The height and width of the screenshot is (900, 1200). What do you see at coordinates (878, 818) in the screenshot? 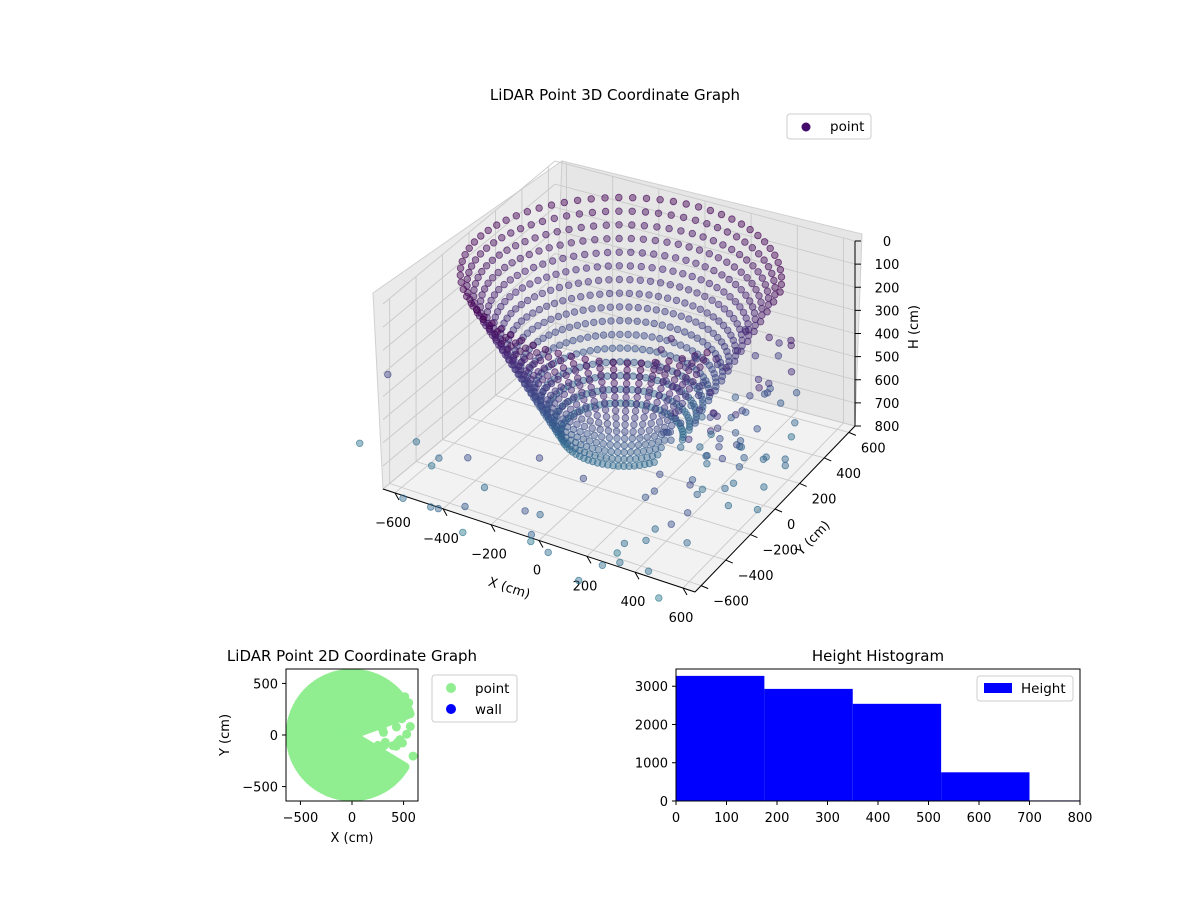
I see `x-tick-label-hist: 400` at bounding box center [878, 818].